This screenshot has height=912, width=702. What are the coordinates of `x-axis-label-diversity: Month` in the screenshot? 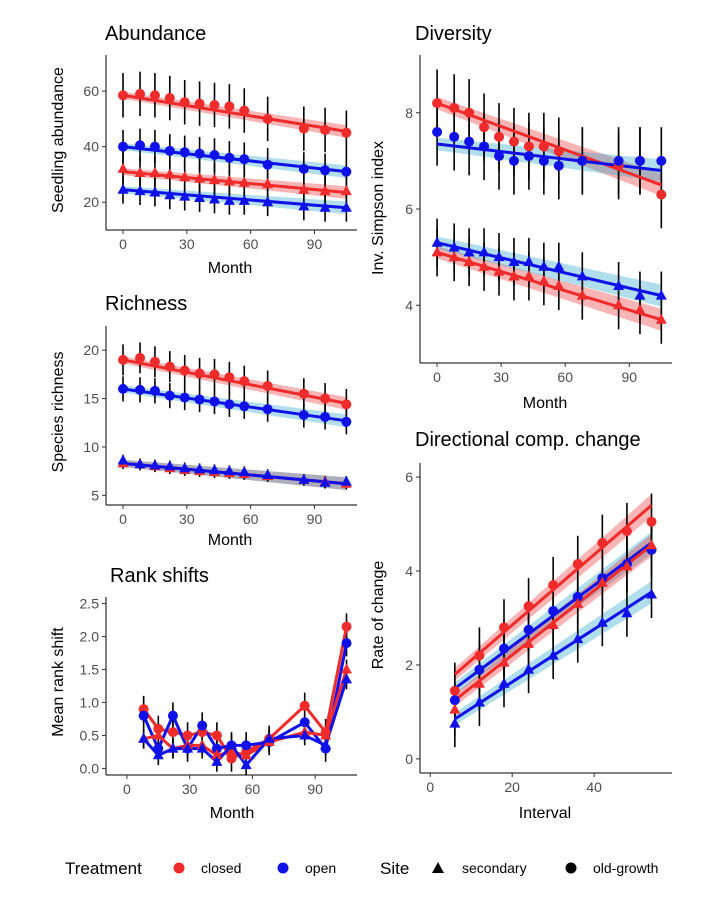 It's located at (545, 403).